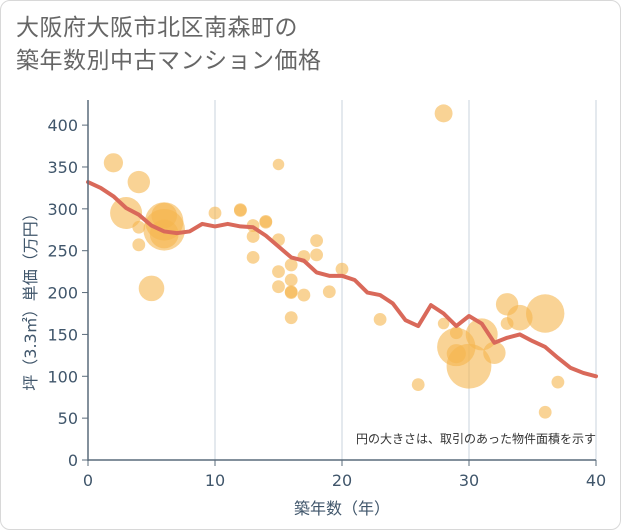 This screenshot has width=621, height=530. I want to click on x-tick-label-1: 10, so click(215, 480).